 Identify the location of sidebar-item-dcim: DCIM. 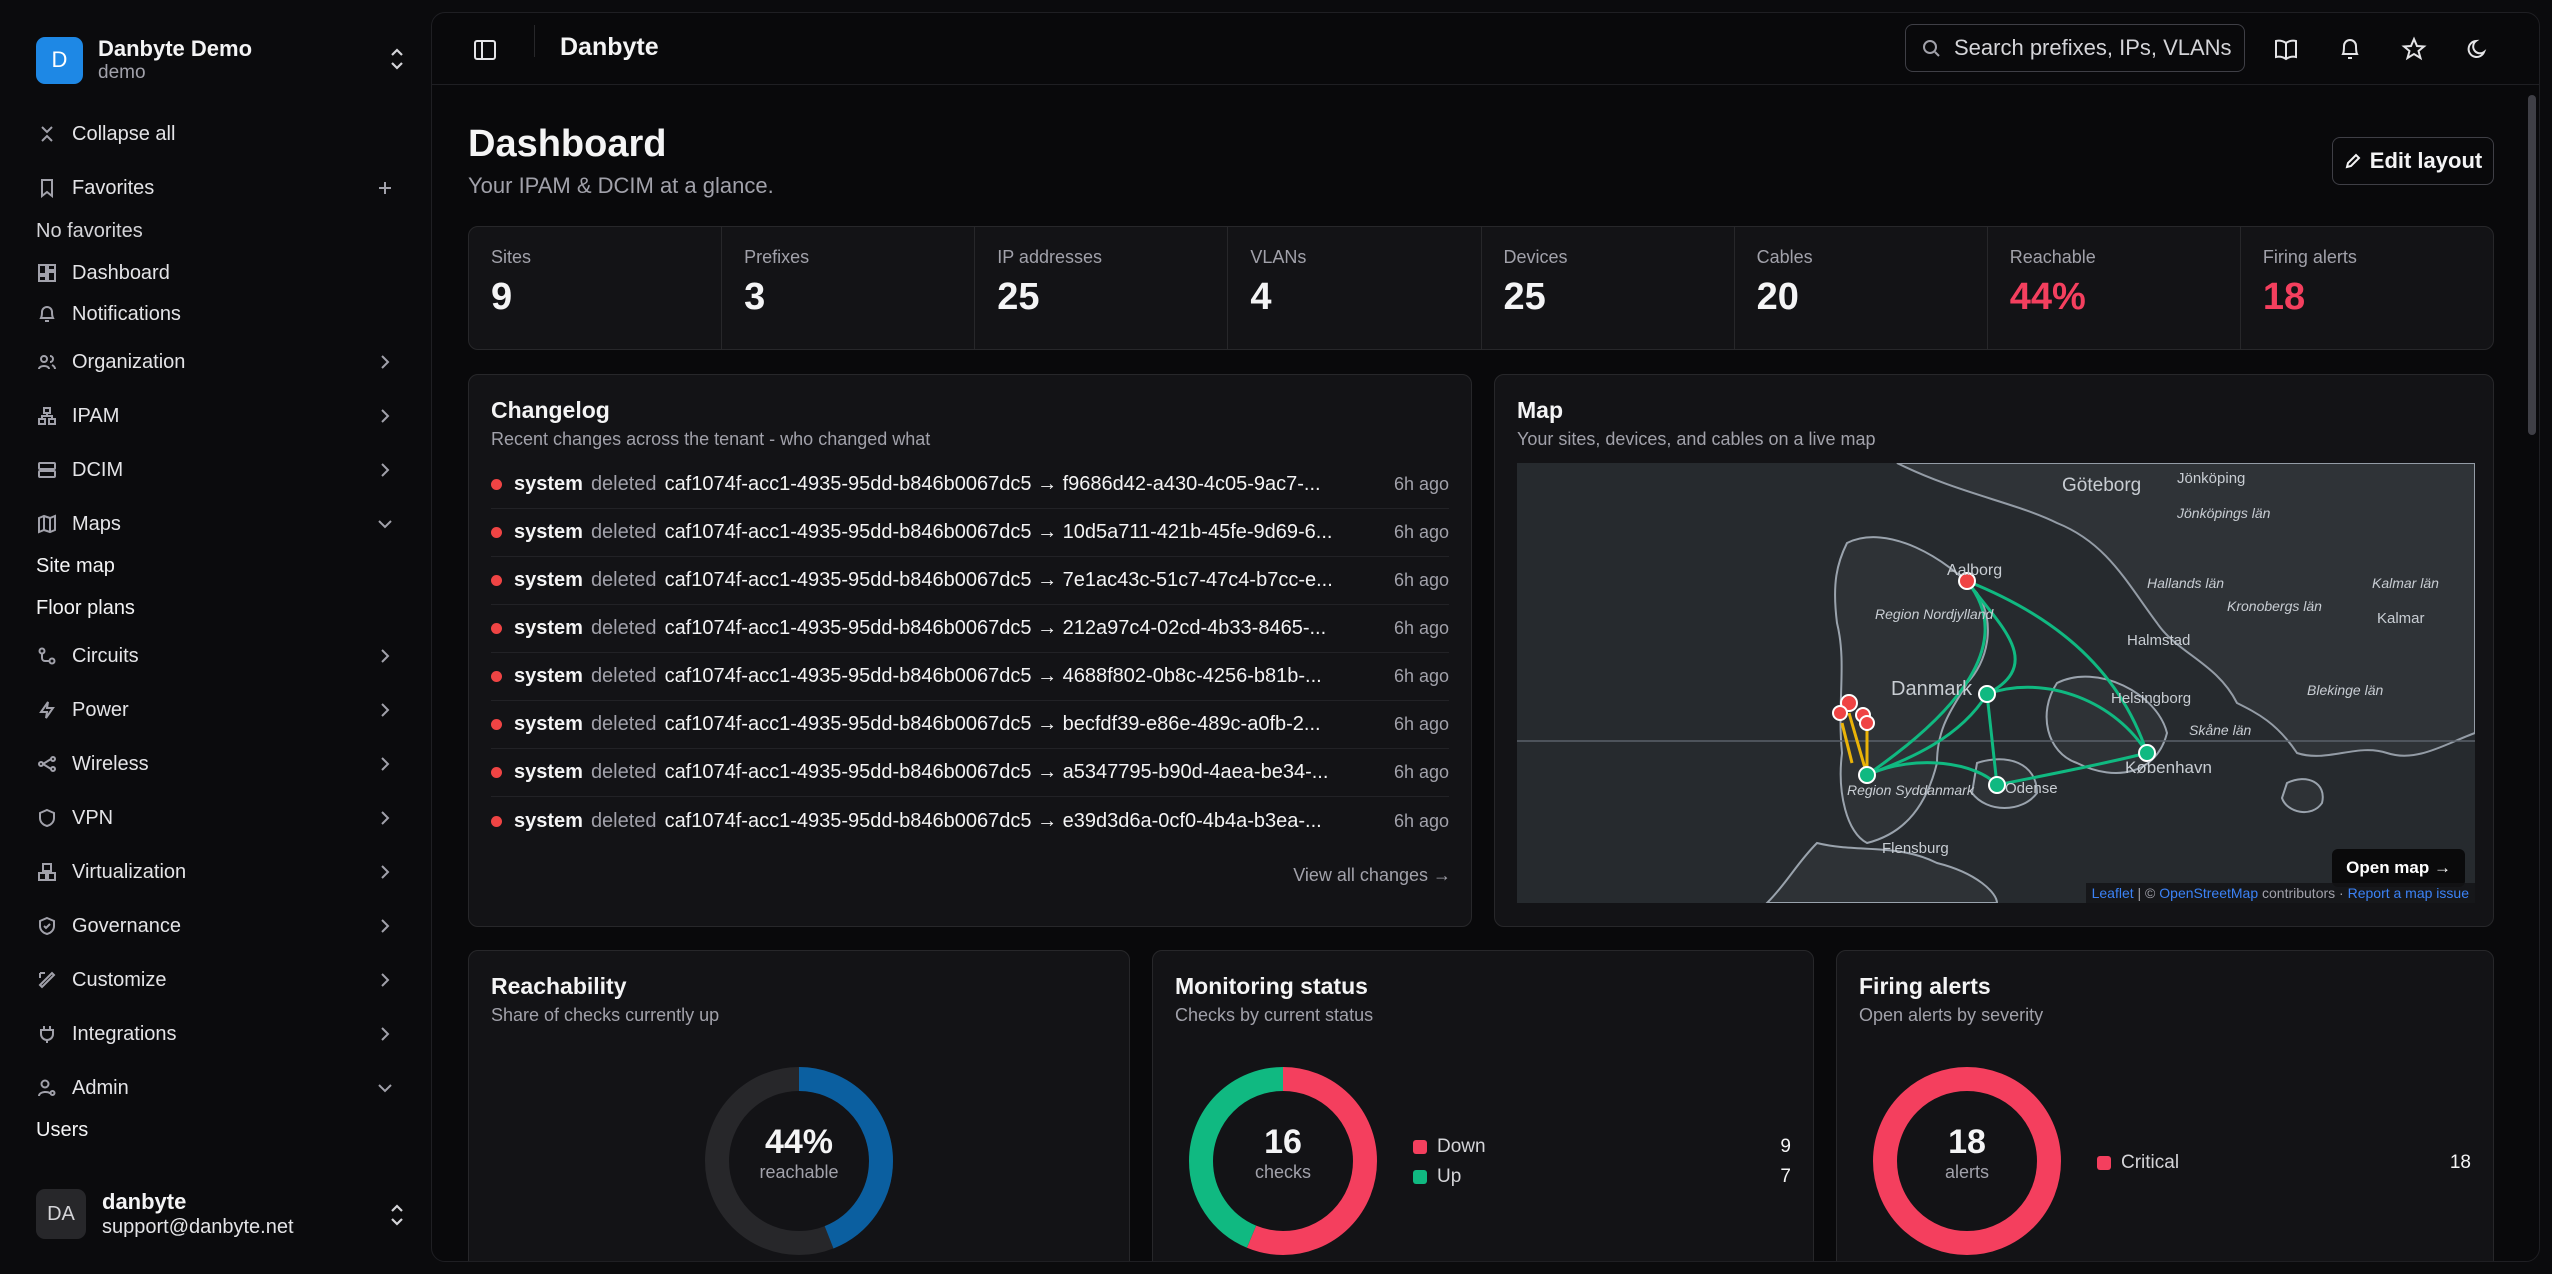
(216, 470).